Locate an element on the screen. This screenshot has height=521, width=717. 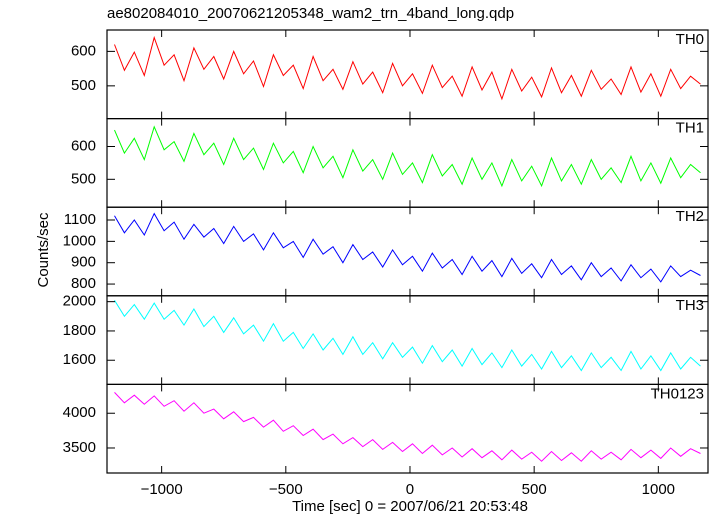
x-axis-label: Time [sec] 0 = 2007/06/21 20:53:48 is located at coordinates (410, 506).